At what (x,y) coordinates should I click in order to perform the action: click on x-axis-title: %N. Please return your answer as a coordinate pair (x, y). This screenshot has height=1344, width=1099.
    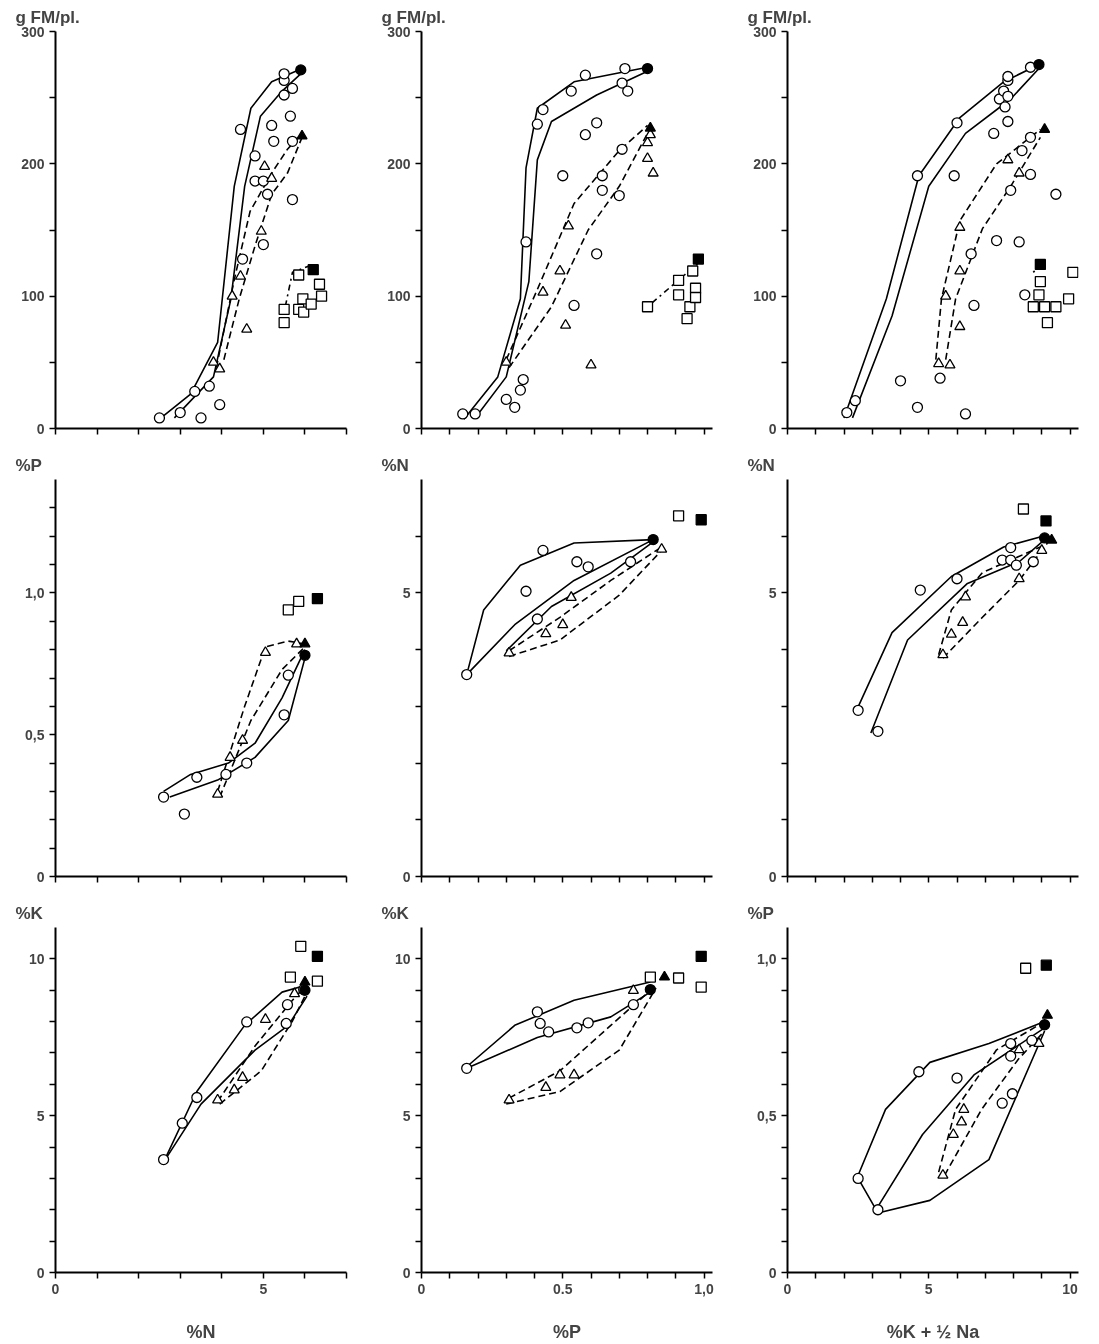
    Looking at the image, I should click on (201, 1331).